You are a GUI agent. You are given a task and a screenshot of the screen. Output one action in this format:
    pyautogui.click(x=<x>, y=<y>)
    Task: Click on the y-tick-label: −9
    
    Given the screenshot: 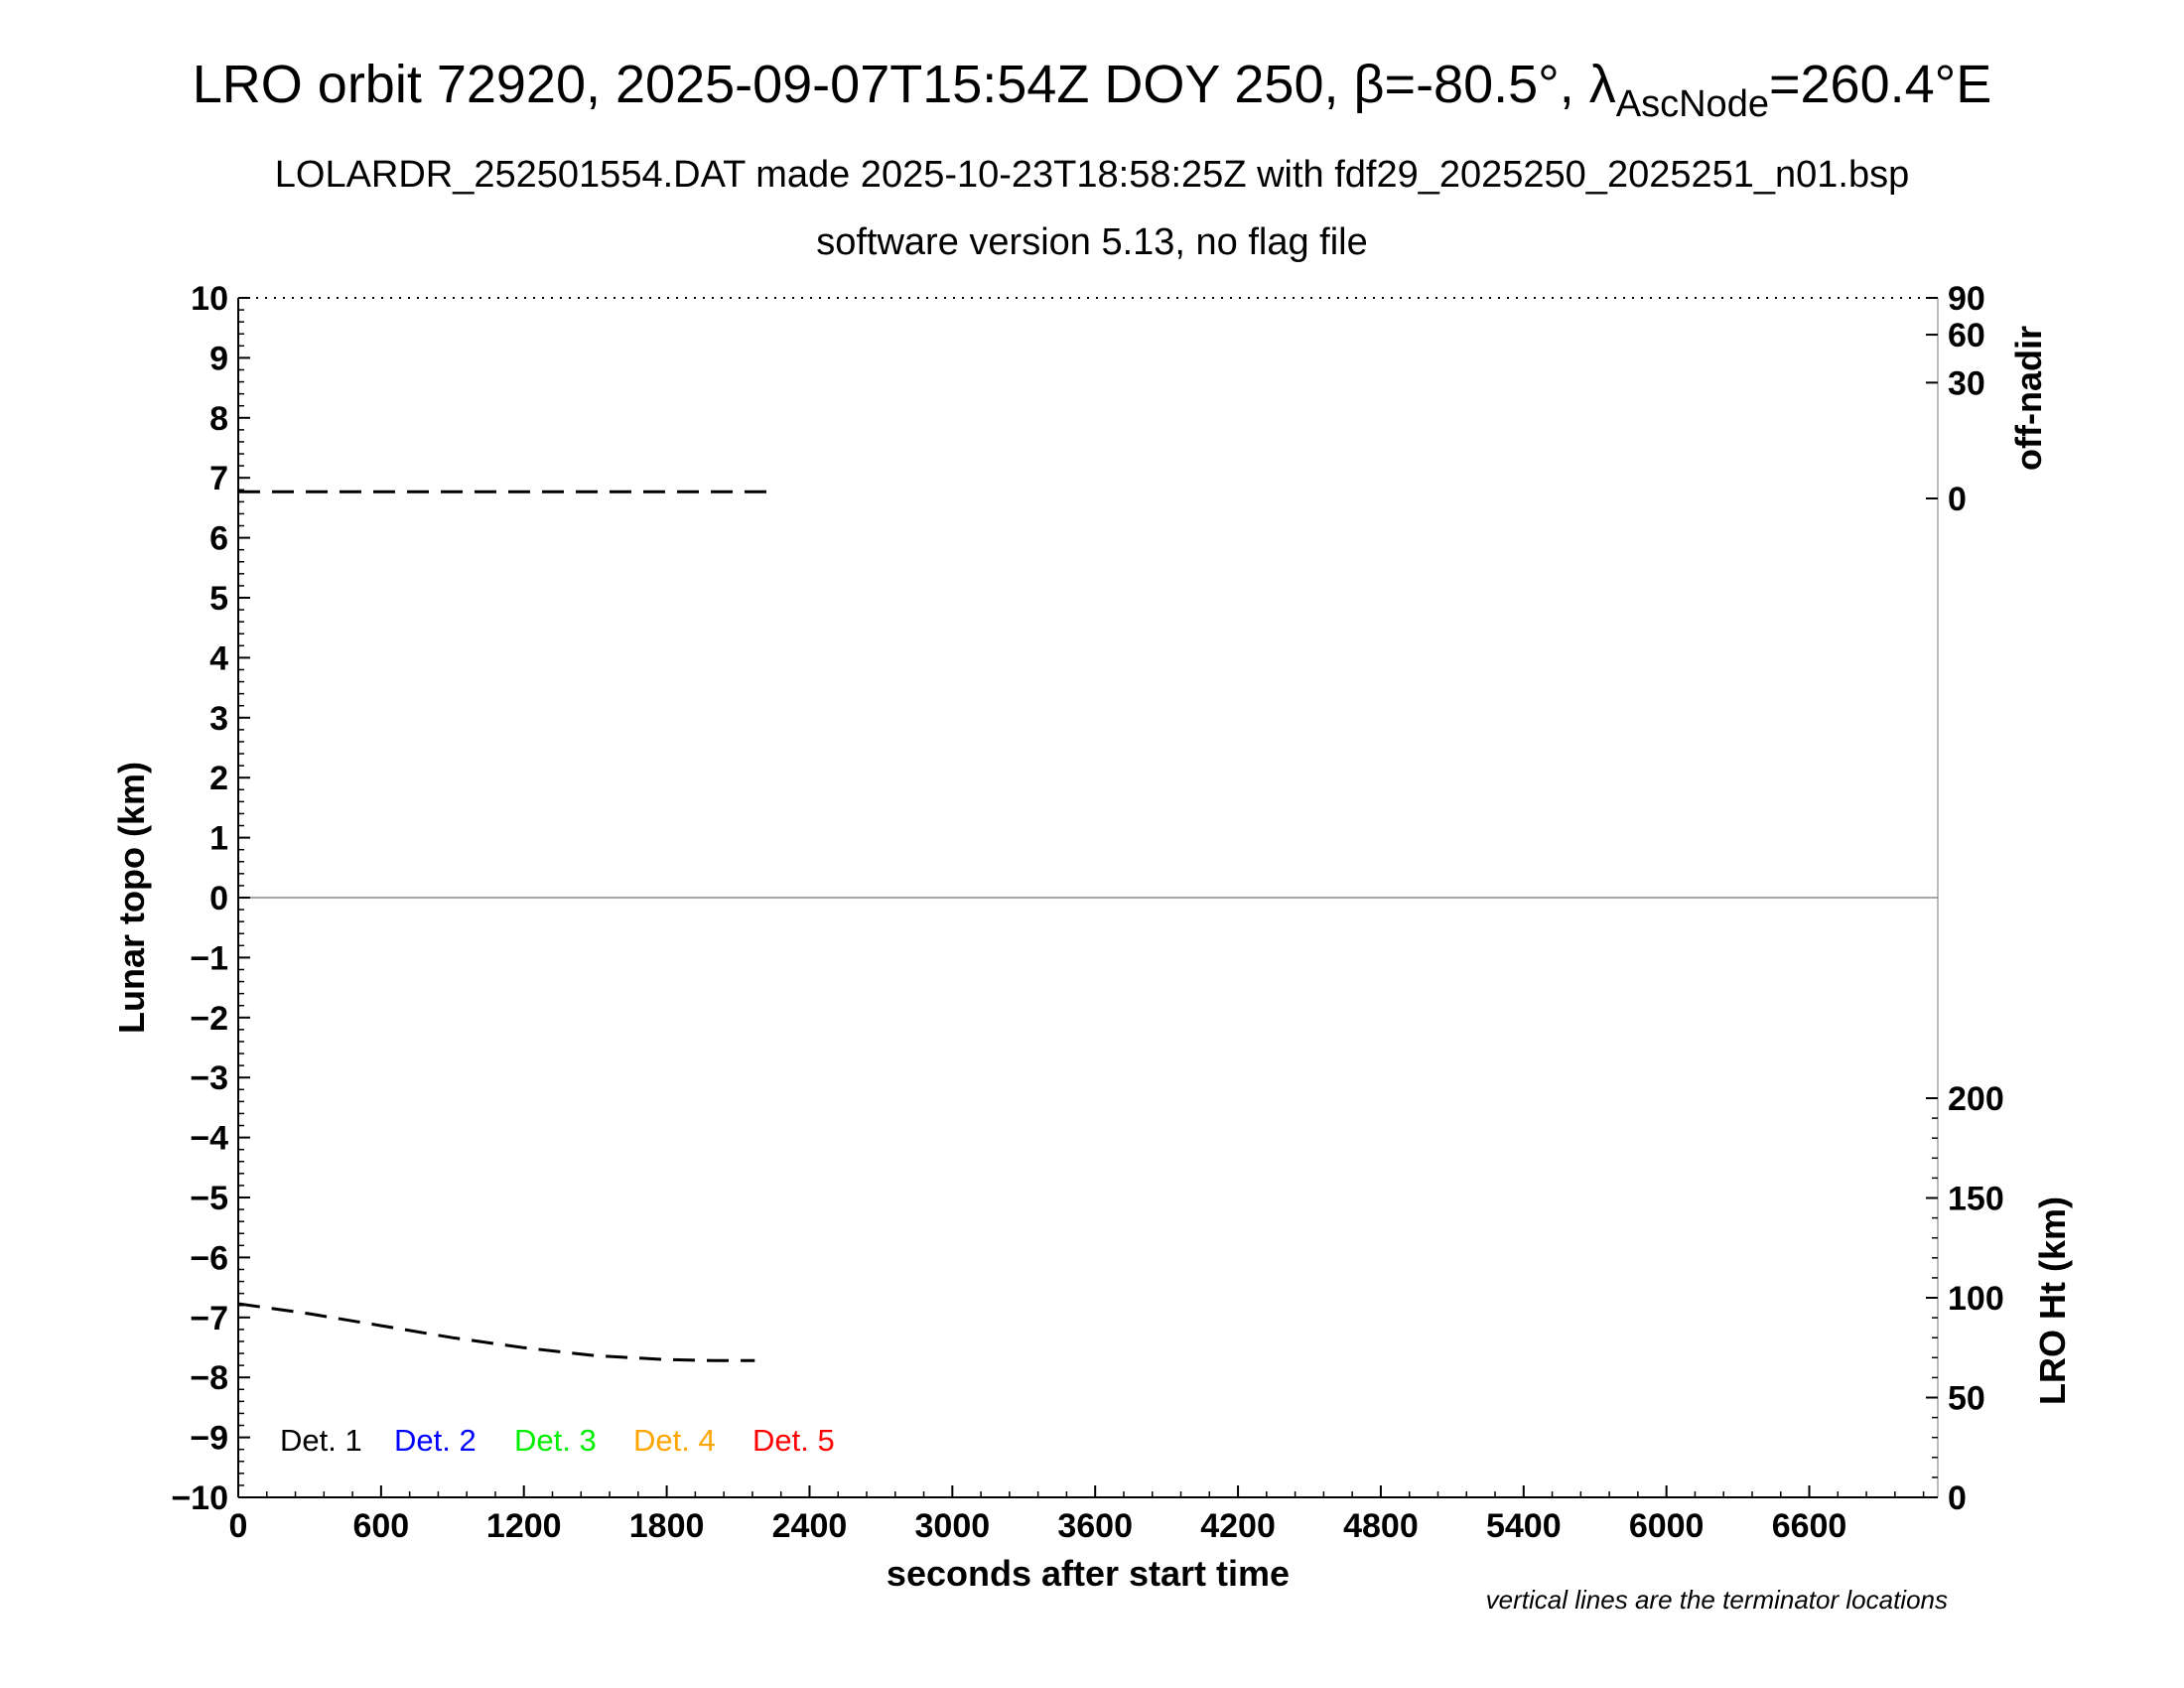 What is the action you would take?
    pyautogui.click(x=209, y=1439)
    